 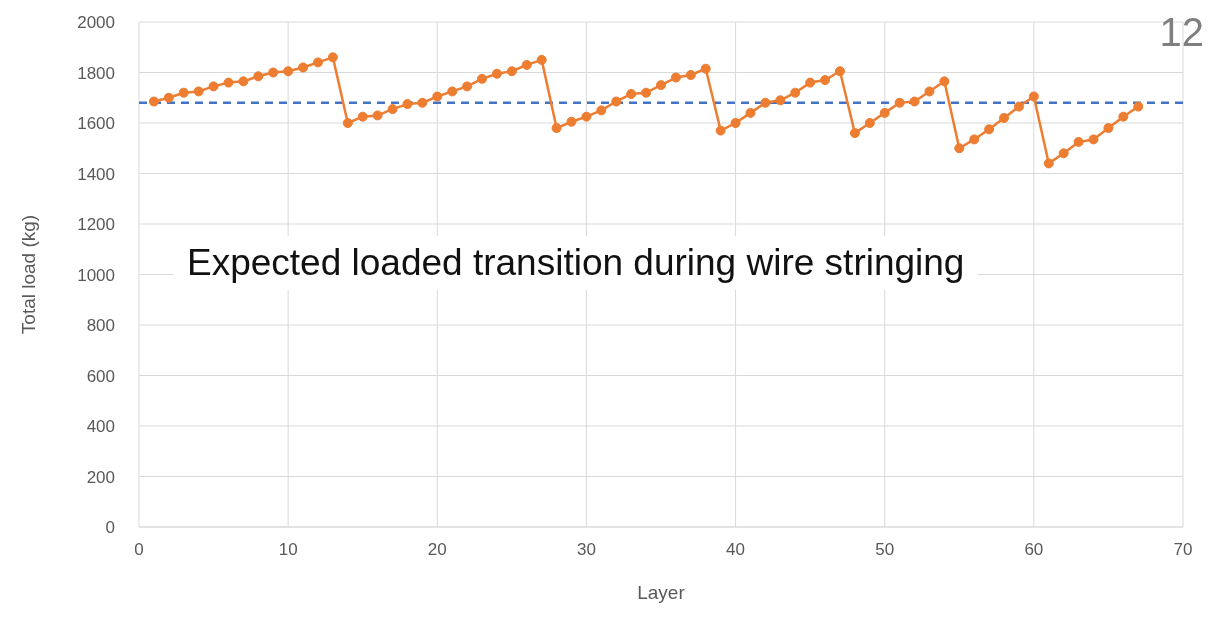 What do you see at coordinates (736, 550) in the screenshot?
I see `x-tick-label: 40` at bounding box center [736, 550].